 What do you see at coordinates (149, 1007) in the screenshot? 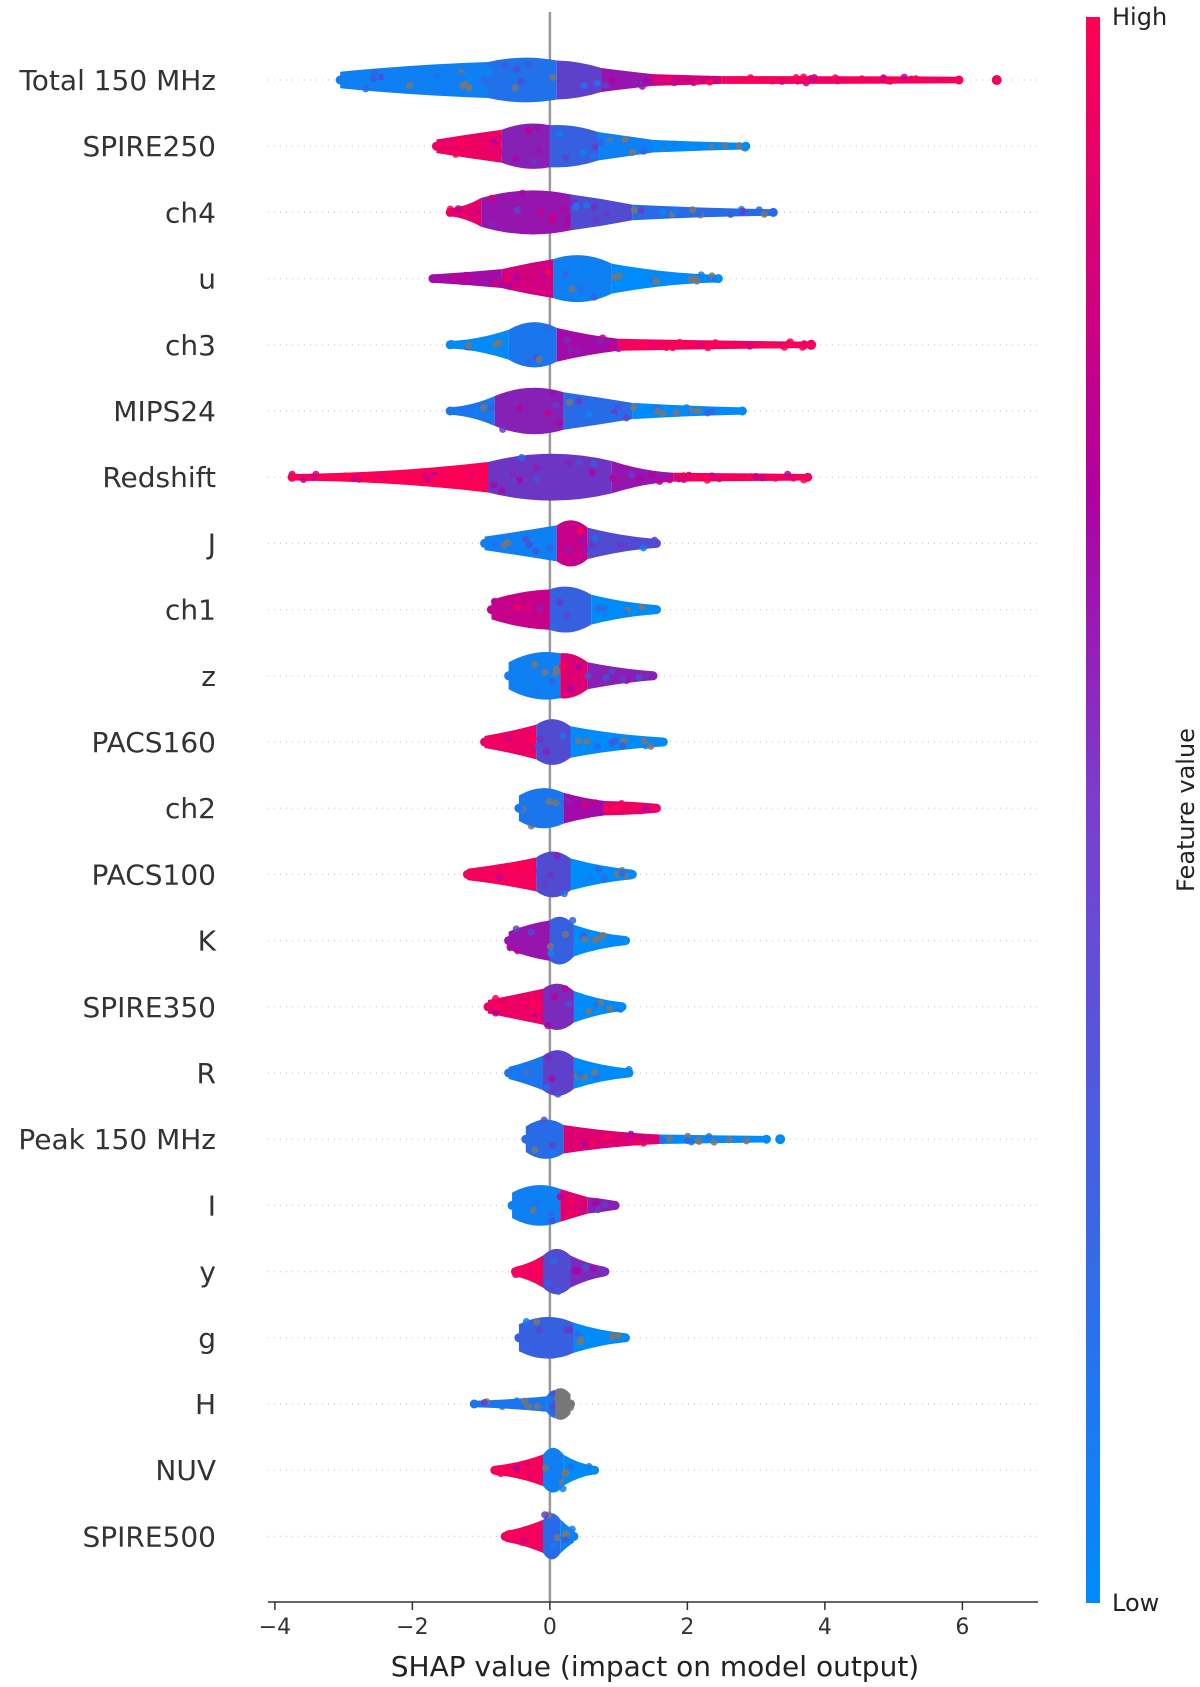
I see `feature-label: SPIRE350` at bounding box center [149, 1007].